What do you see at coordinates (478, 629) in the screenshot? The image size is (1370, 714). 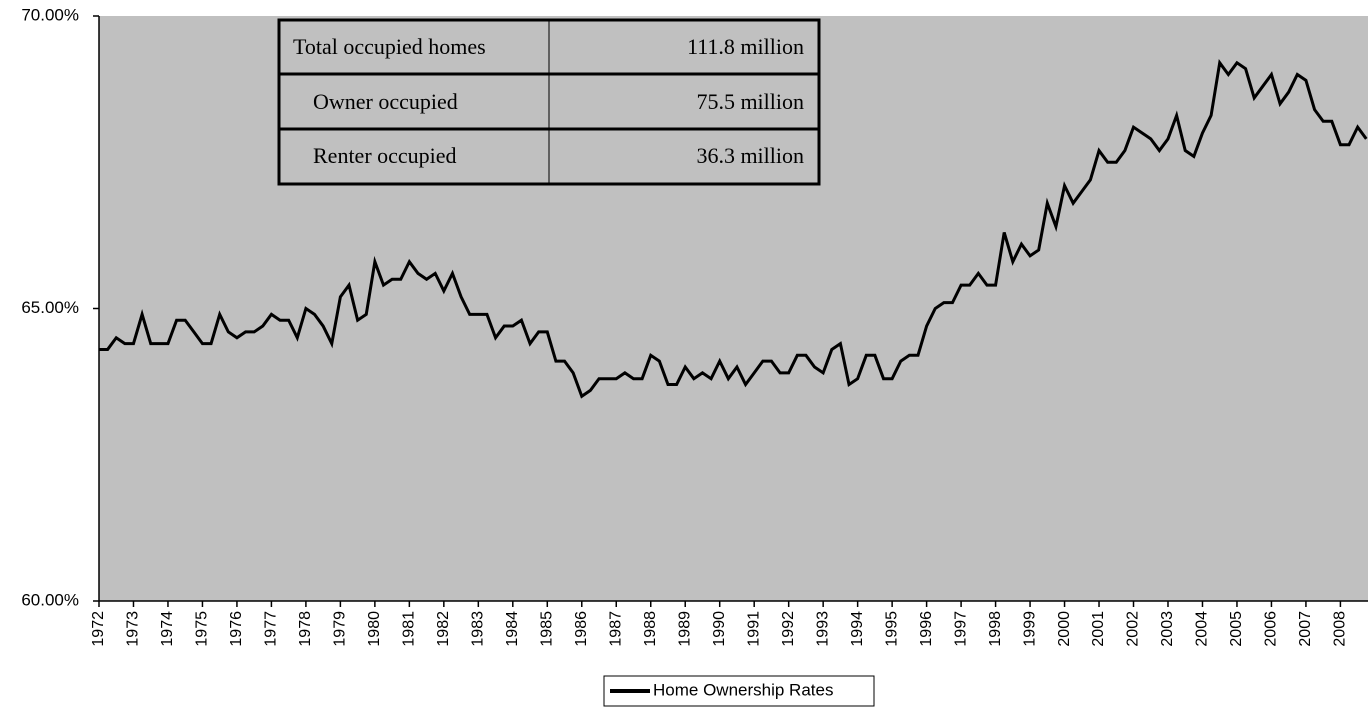 I see `x-tick-label: 1983` at bounding box center [478, 629].